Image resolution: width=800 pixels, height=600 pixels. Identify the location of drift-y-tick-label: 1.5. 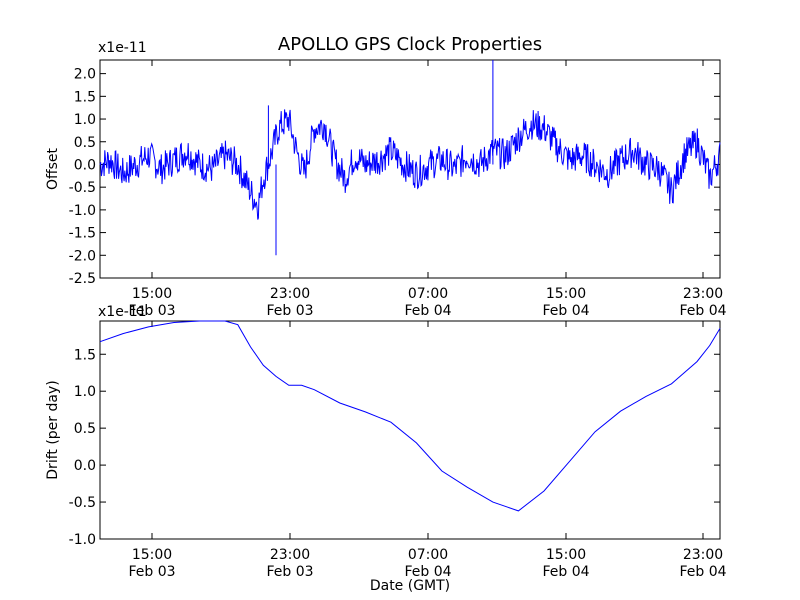
(85, 355).